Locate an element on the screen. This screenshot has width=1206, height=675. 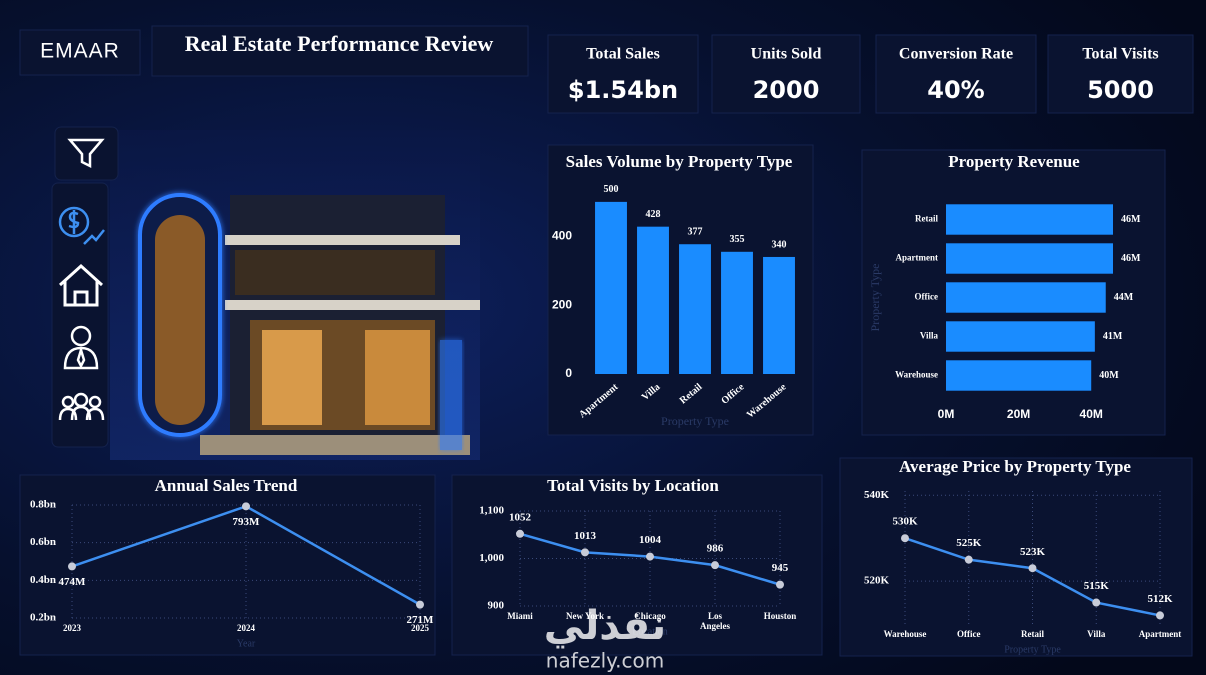
x-axis-title: Year is located at coordinates (246, 643).